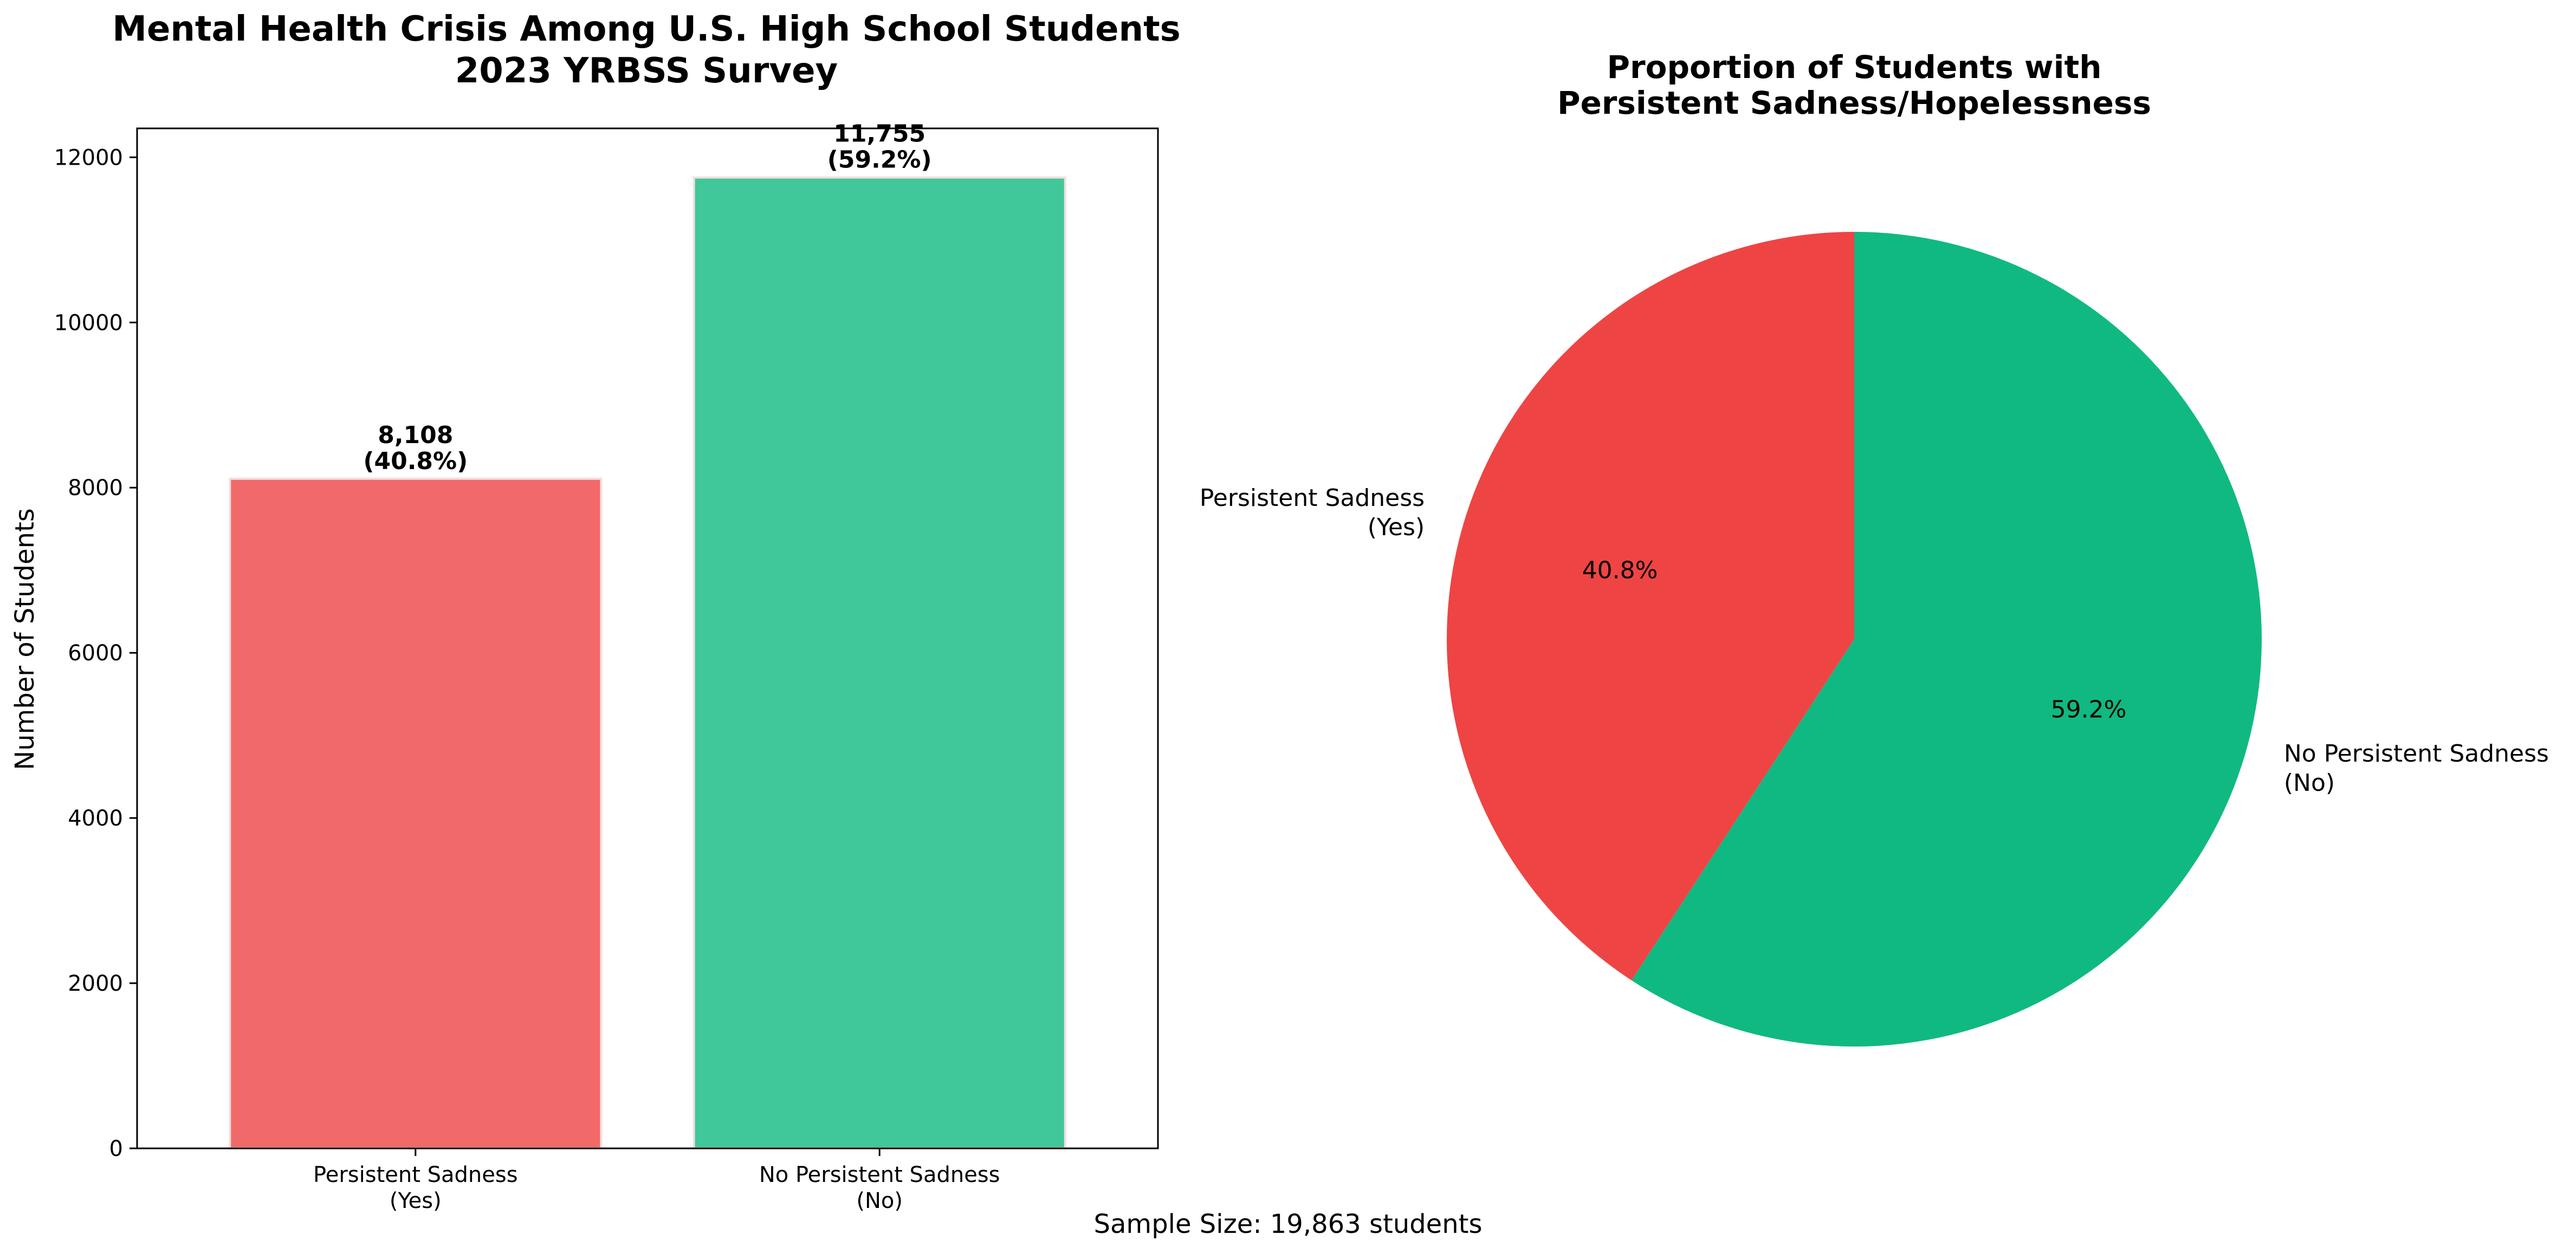  Describe the element at coordinates (88, 322) in the screenshot. I see `y-tick-label: 10000` at that location.